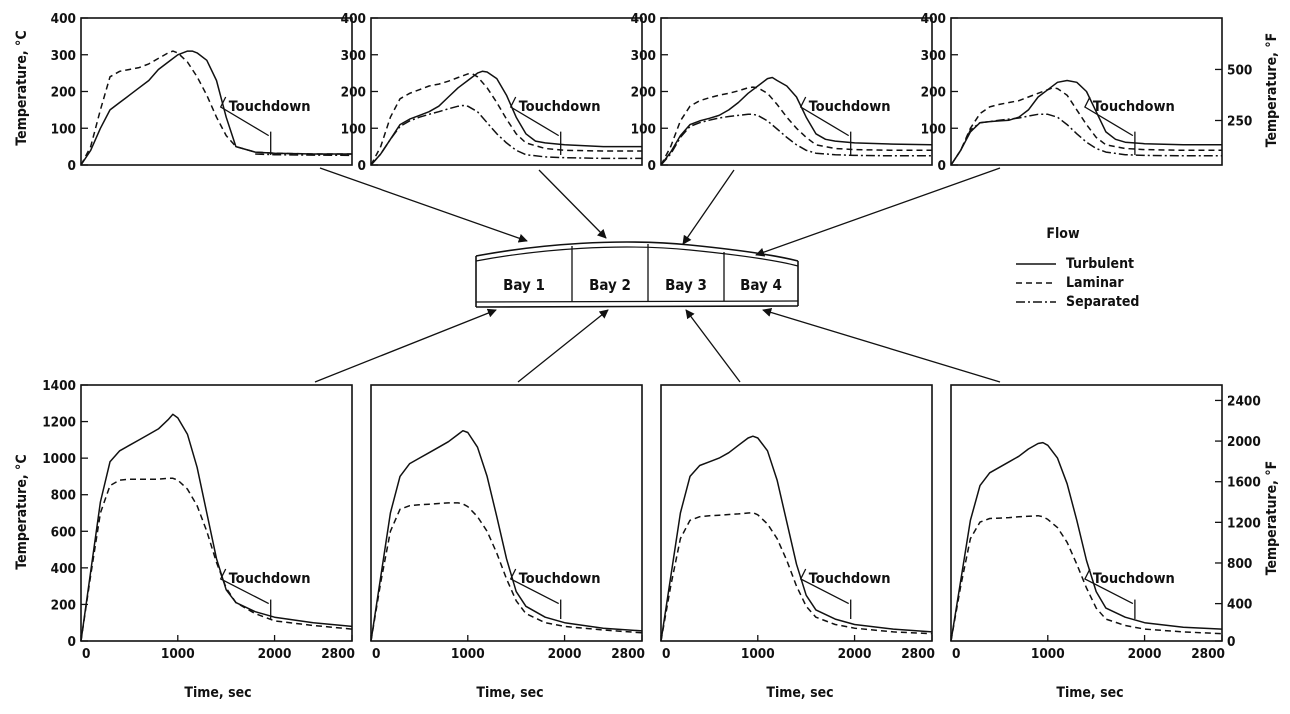  What do you see at coordinates (1134, 107) in the screenshot?
I see `touchdown-label-upper-4: Touchdown` at bounding box center [1134, 107].